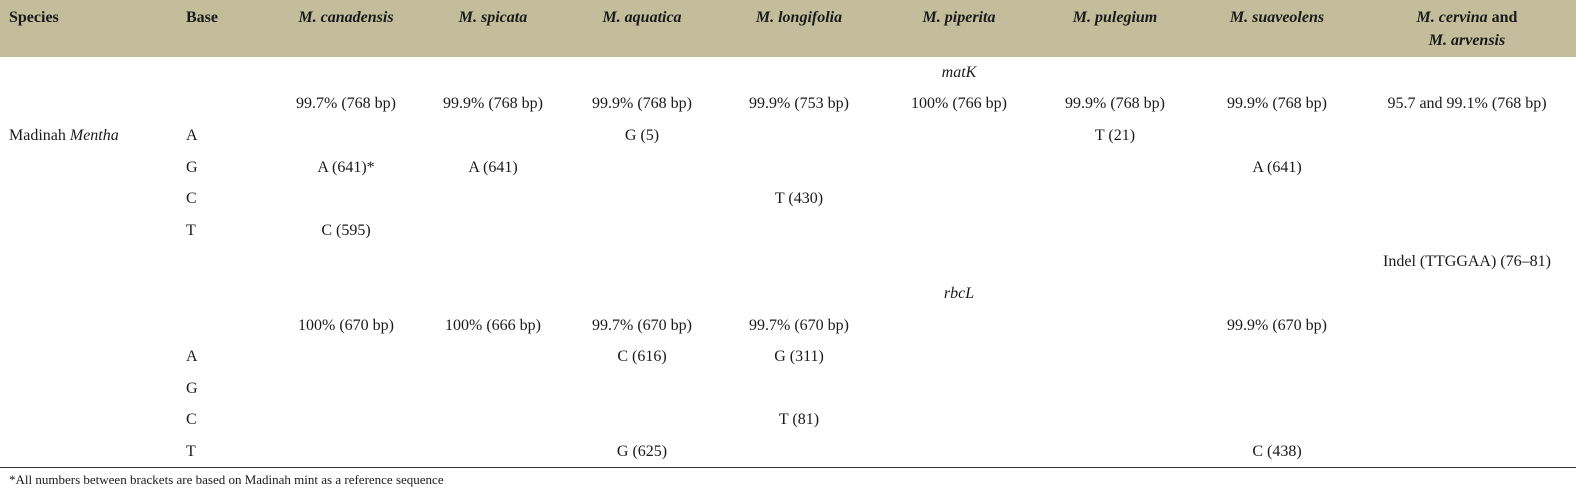 The width and height of the screenshot is (1576, 491). Describe the element at coordinates (493, 325) in the screenshot. I see `identity-cell: 100% (666 bp)` at that location.